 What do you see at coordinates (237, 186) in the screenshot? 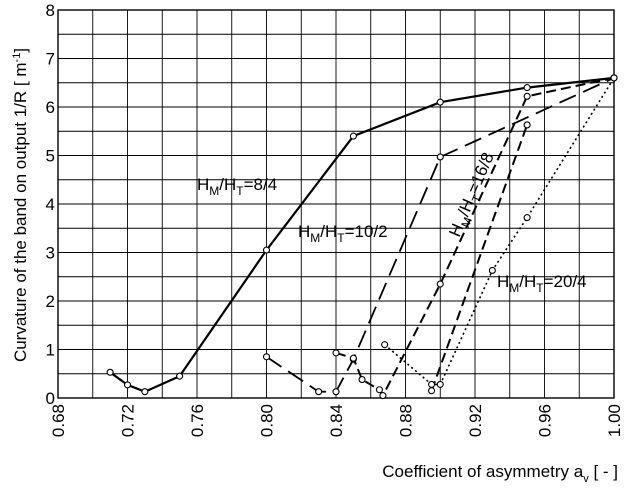
I see `series-label: HM/HT=8/4` at bounding box center [237, 186].